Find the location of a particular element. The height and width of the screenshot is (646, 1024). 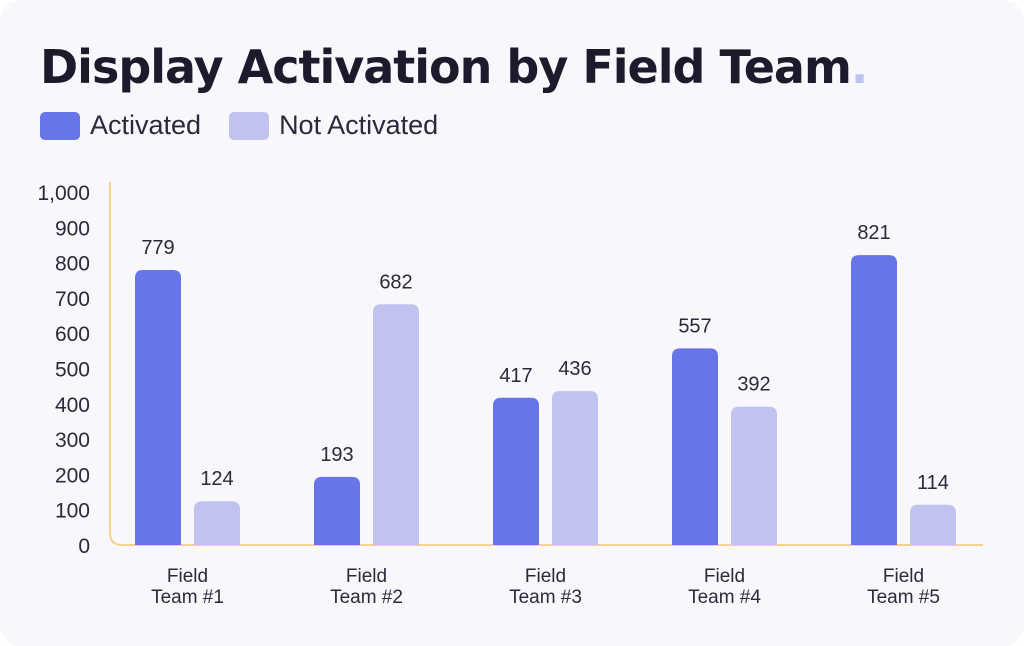

legend-label-not-activated: Not Activated is located at coordinates (359, 125).